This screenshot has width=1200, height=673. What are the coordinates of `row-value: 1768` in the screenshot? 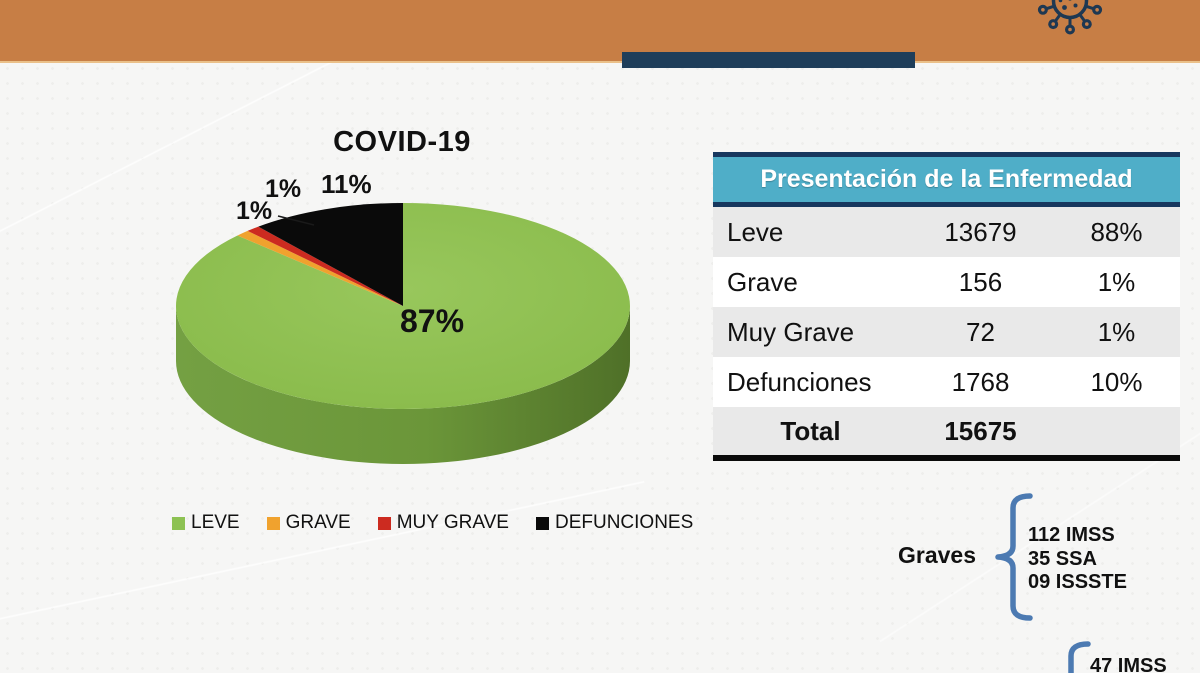 It's located at (980, 381).